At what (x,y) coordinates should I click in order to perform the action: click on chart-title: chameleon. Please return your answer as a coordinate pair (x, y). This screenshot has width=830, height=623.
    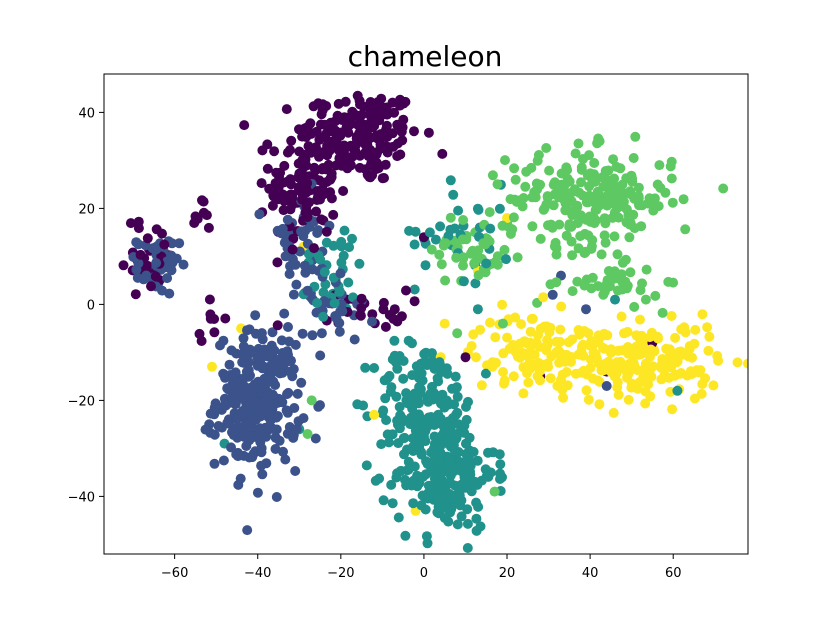
    Looking at the image, I should click on (425, 56).